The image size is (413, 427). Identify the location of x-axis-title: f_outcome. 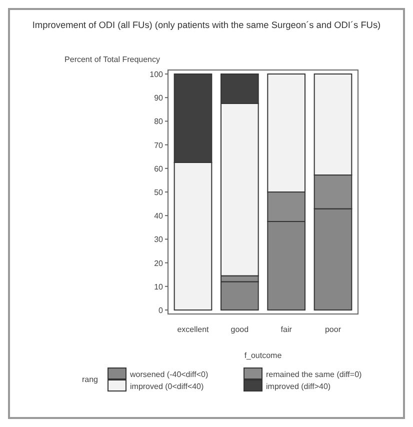
(263, 355).